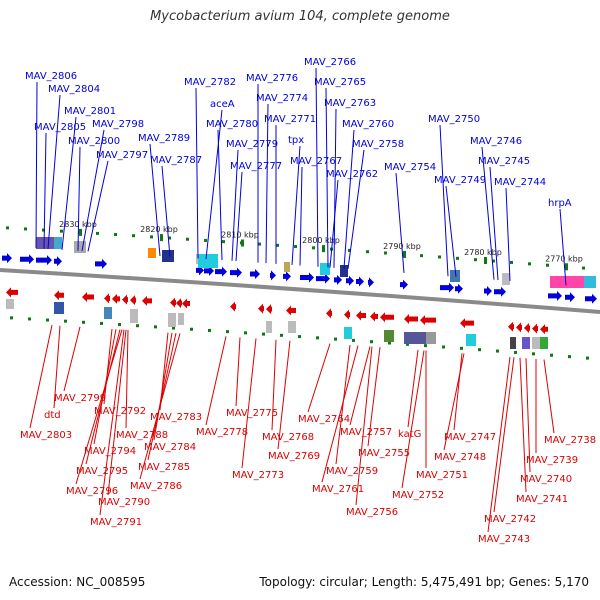 Image resolution: width=600 pixels, height=600 pixels. Describe the element at coordinates (321, 240) in the screenshot. I see `scale-tick-label: 2800 kbp` at that location.